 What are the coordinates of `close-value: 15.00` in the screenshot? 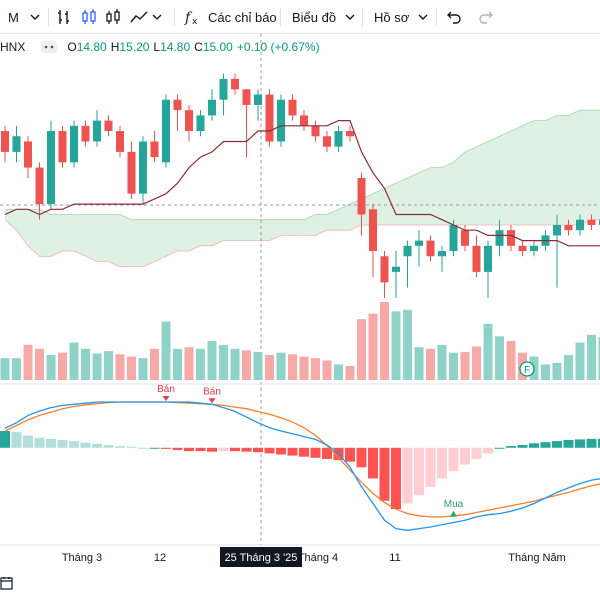 It's located at (217, 47).